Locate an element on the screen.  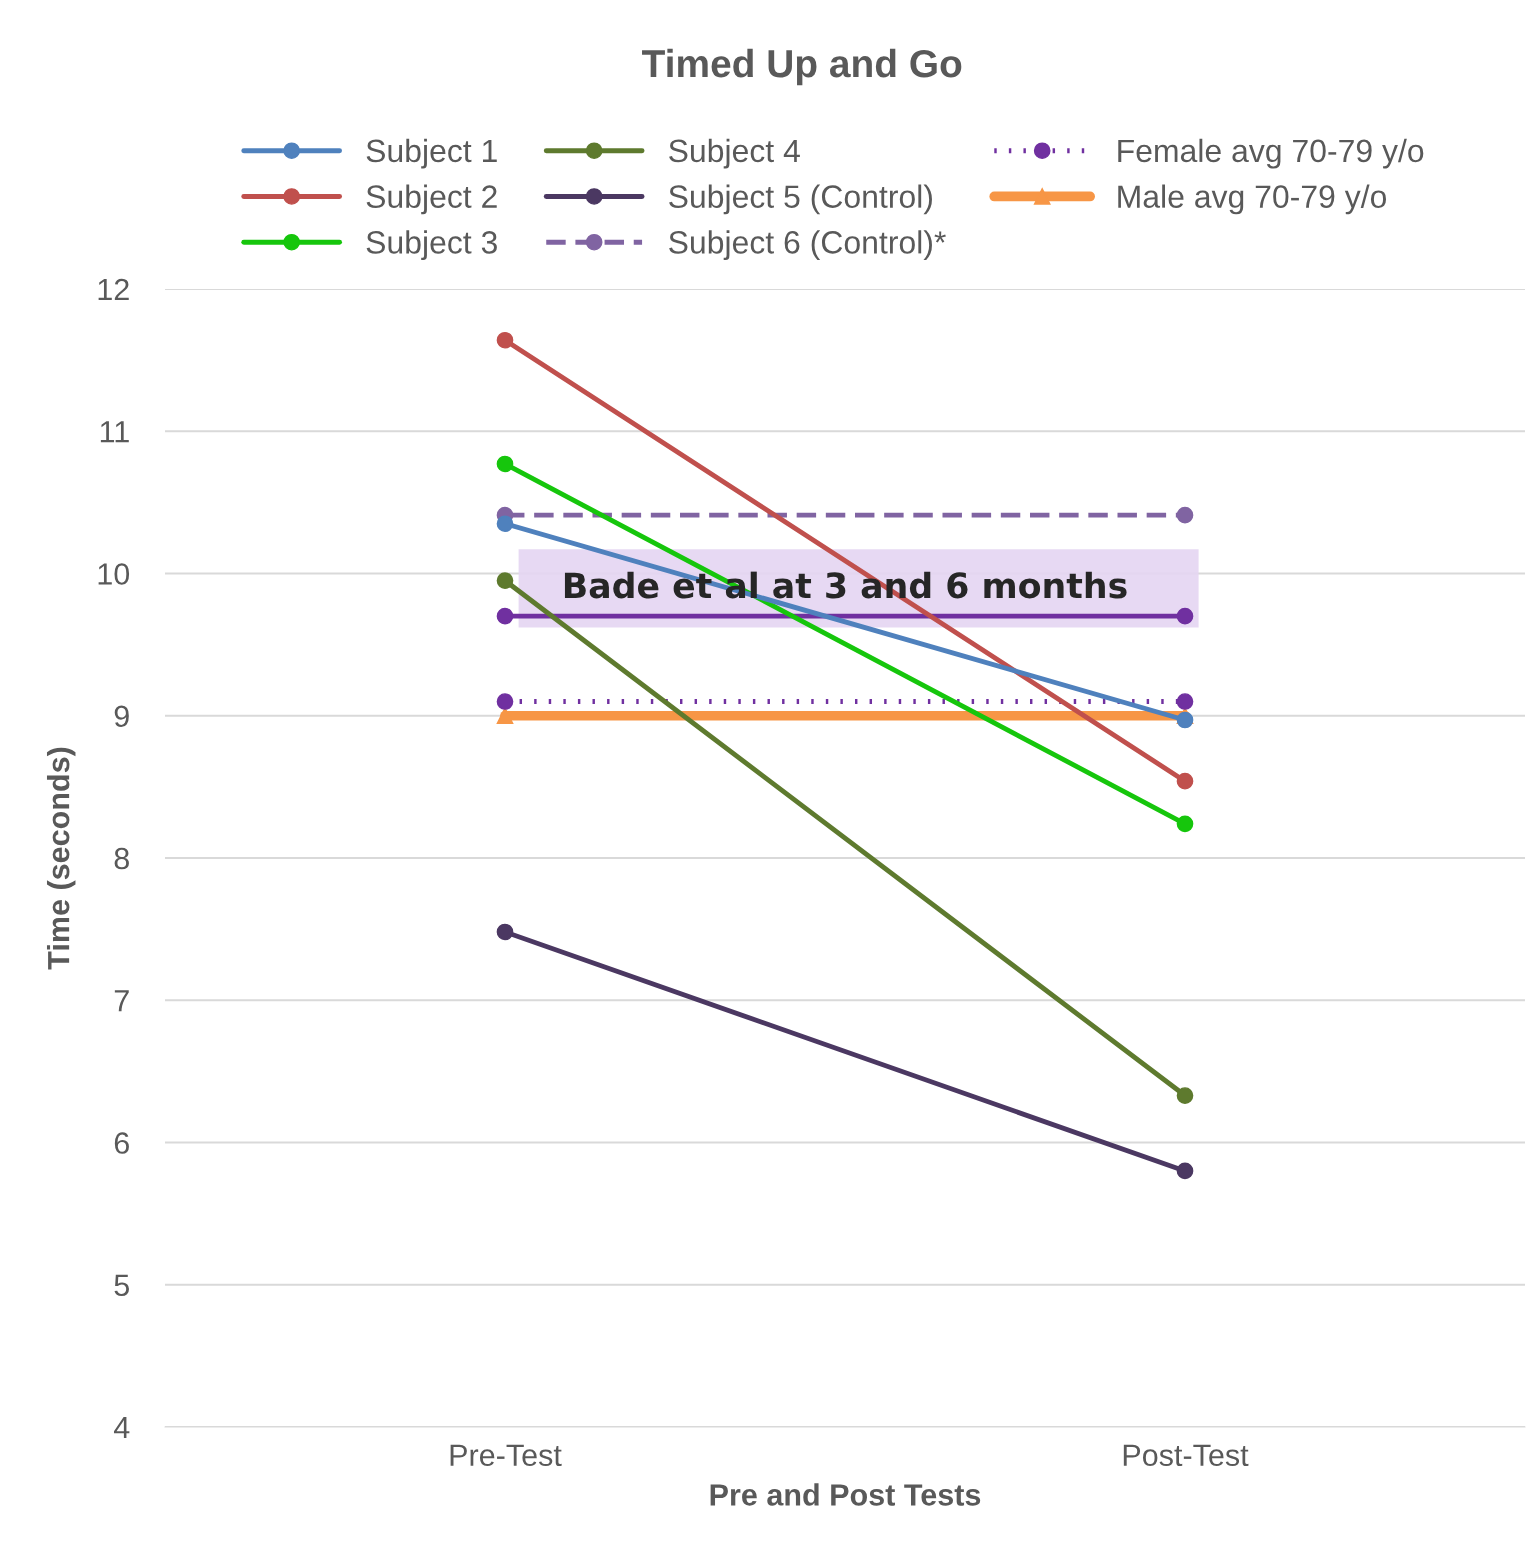
y-tick-label: 11 is located at coordinates (114, 432).